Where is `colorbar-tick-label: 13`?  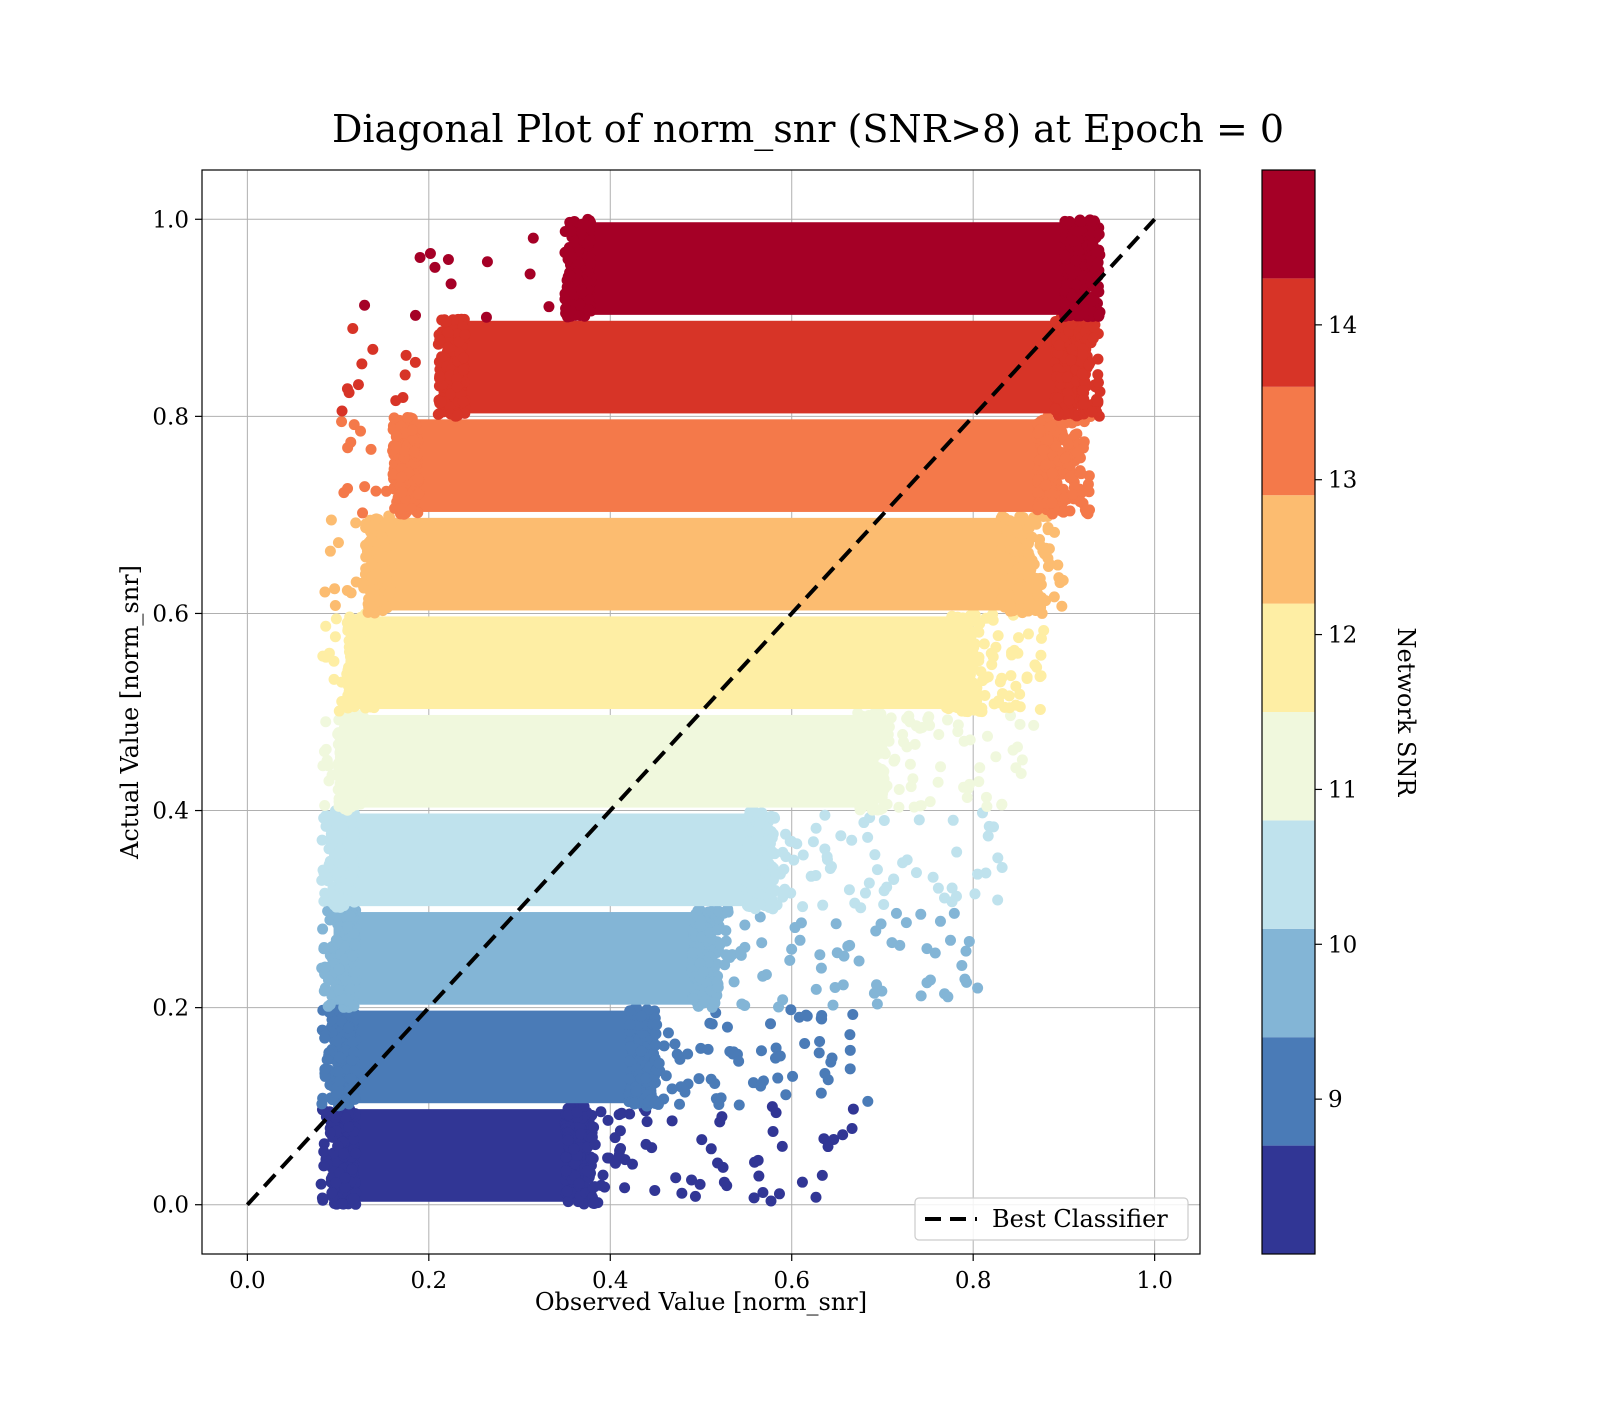 colorbar-tick-label: 13 is located at coordinates (1342, 481).